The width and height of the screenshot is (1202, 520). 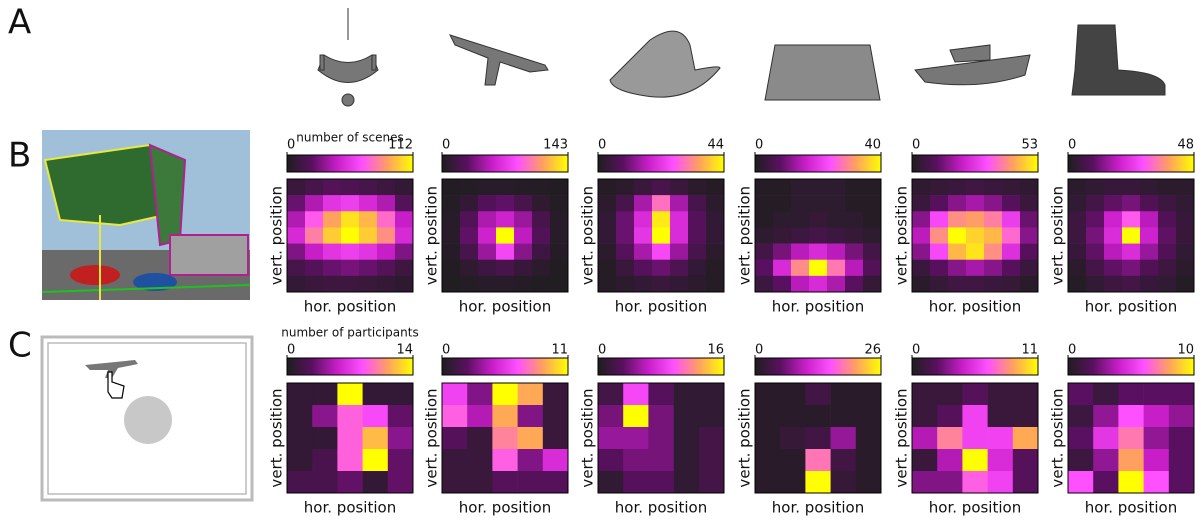 What do you see at coordinates (1131, 235) in the screenshot?
I see `heatmap-frame` at bounding box center [1131, 235].